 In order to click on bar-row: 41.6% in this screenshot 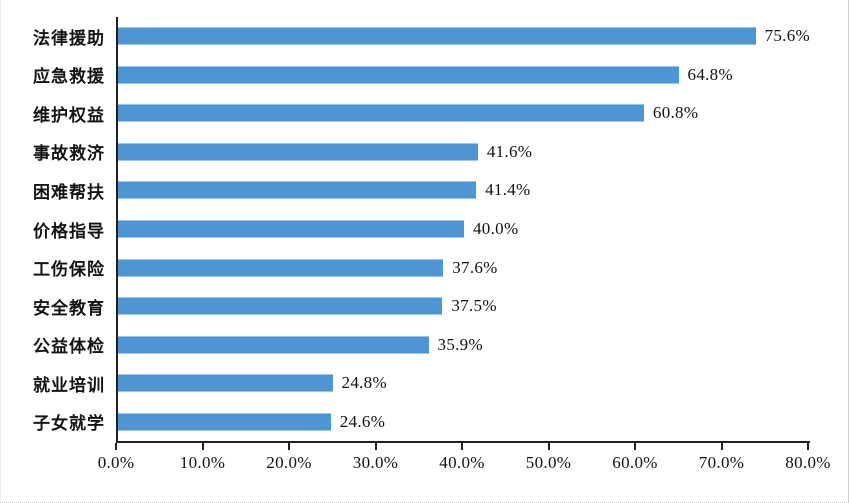, I will do `click(464, 152)`.